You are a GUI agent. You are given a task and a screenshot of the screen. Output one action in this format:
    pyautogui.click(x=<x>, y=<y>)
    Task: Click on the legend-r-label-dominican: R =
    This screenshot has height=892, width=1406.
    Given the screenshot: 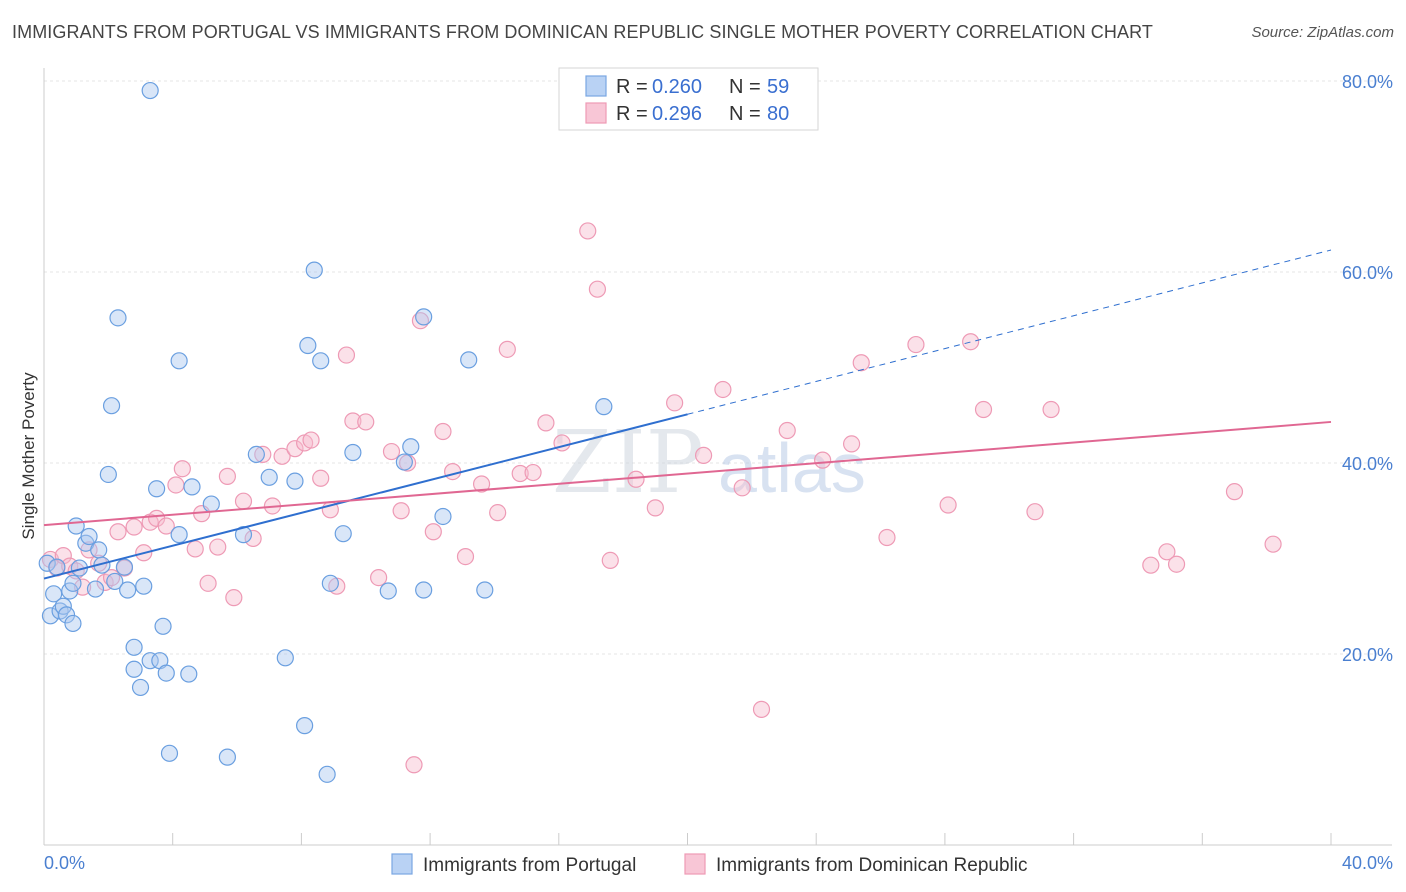 What is the action you would take?
    pyautogui.click(x=632, y=114)
    